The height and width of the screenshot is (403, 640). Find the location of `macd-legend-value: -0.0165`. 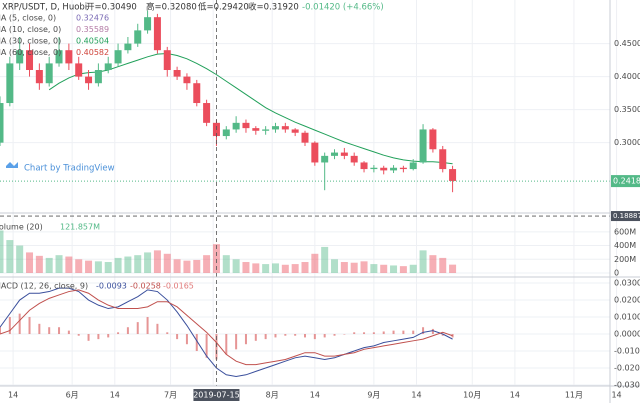

macd-legend-value: -0.0165 is located at coordinates (178, 286).